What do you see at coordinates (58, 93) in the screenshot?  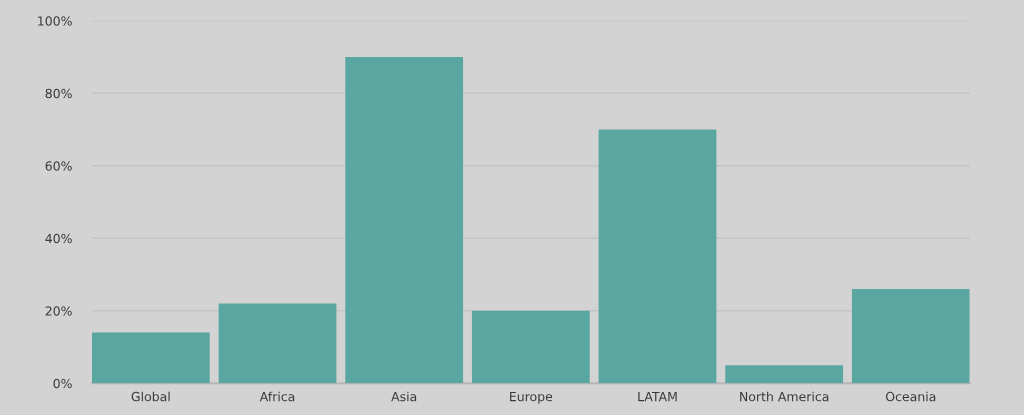 I see `y-tick-label: 80%` at bounding box center [58, 93].